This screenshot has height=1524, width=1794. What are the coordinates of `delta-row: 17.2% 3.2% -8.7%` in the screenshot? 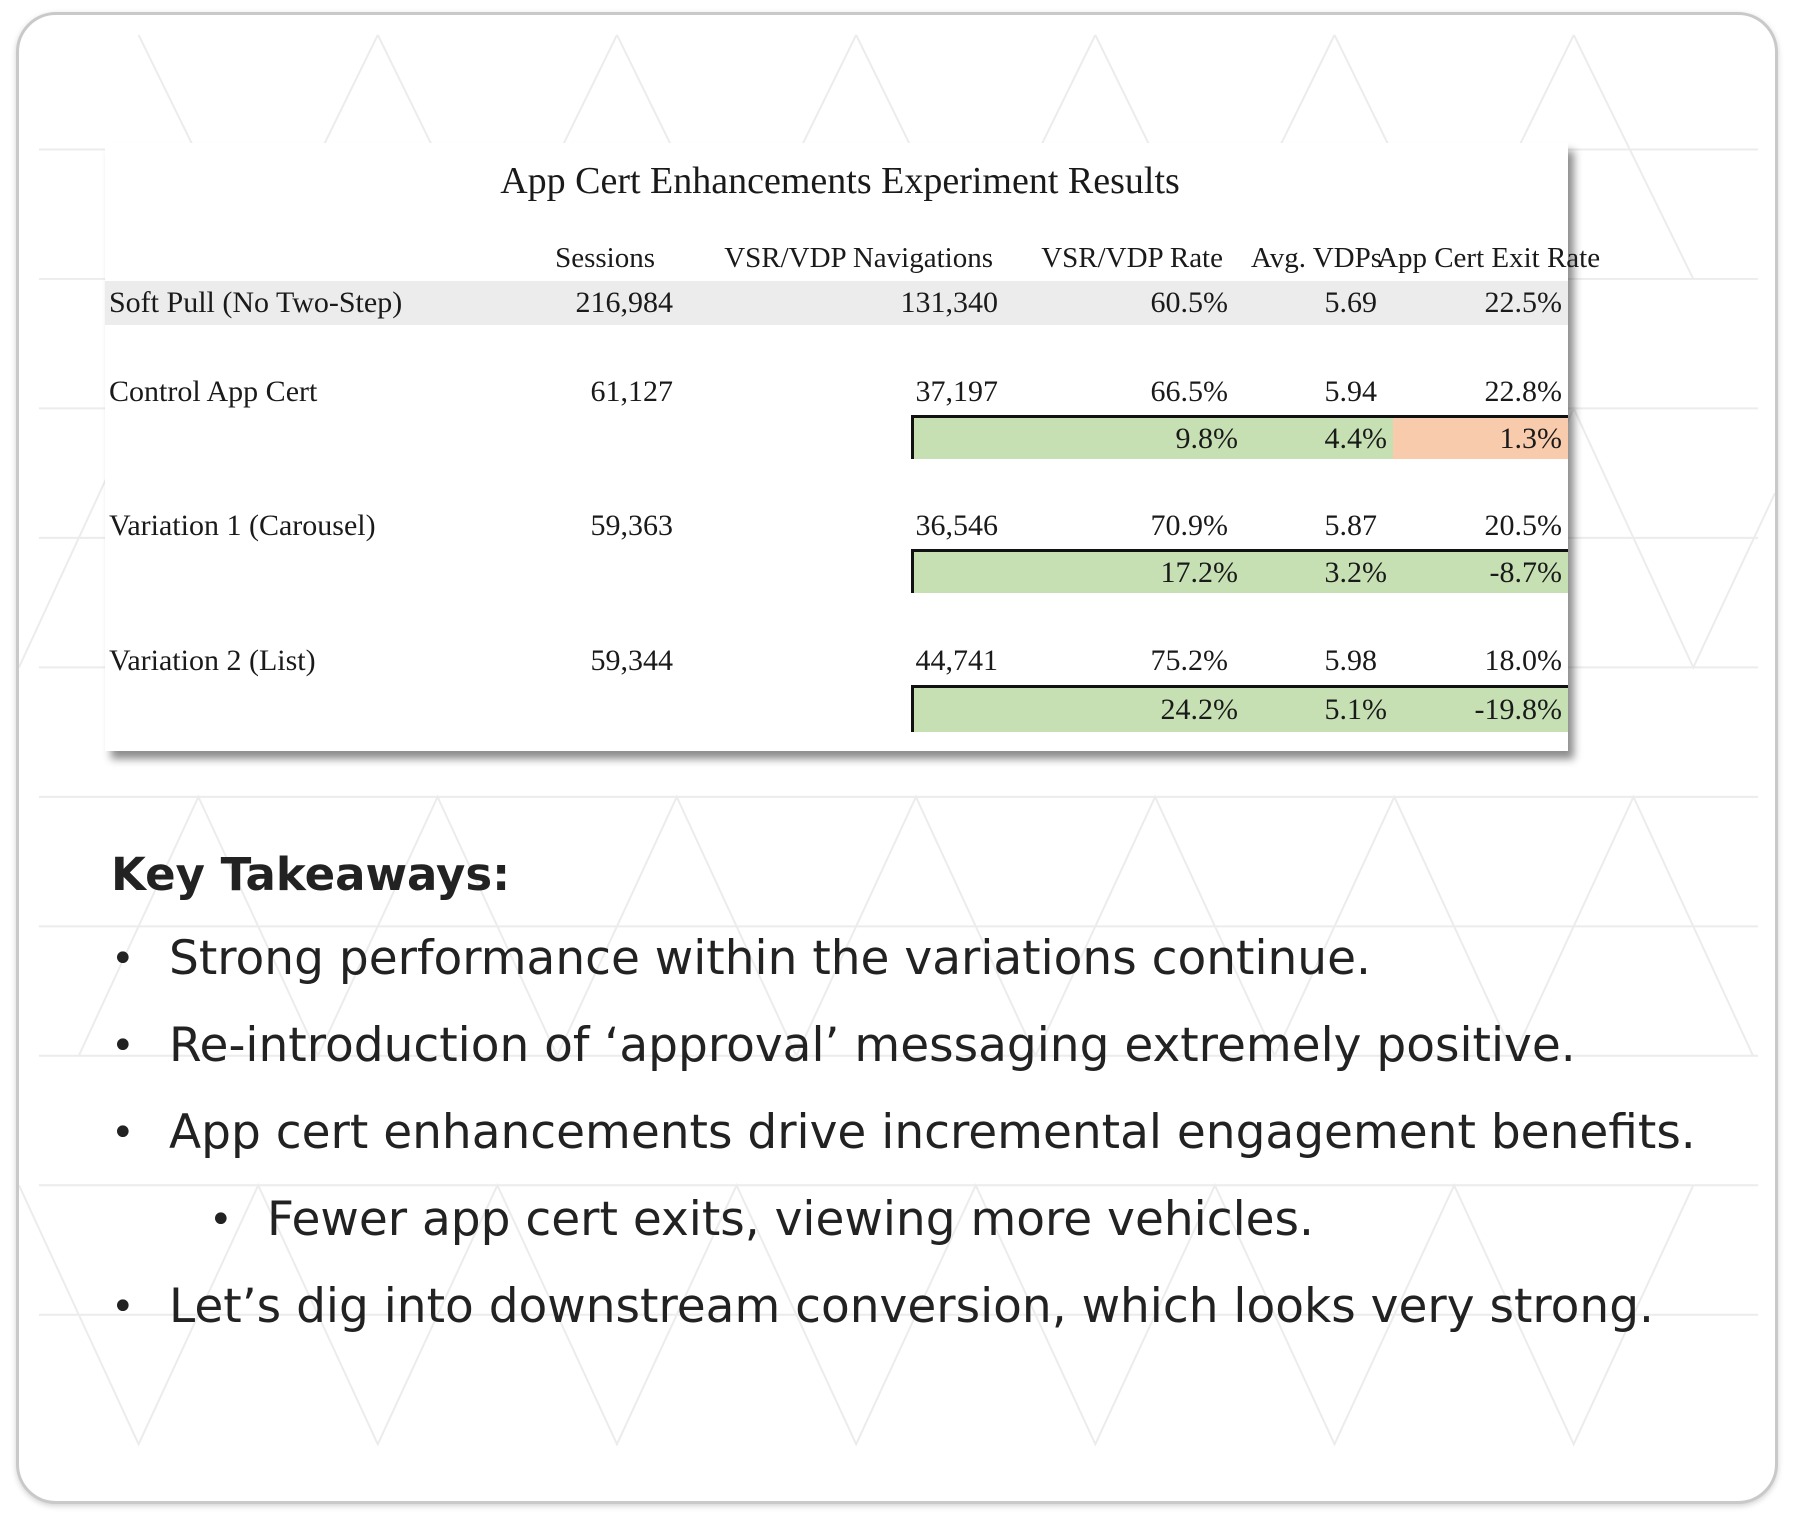 It's located at (1239, 571).